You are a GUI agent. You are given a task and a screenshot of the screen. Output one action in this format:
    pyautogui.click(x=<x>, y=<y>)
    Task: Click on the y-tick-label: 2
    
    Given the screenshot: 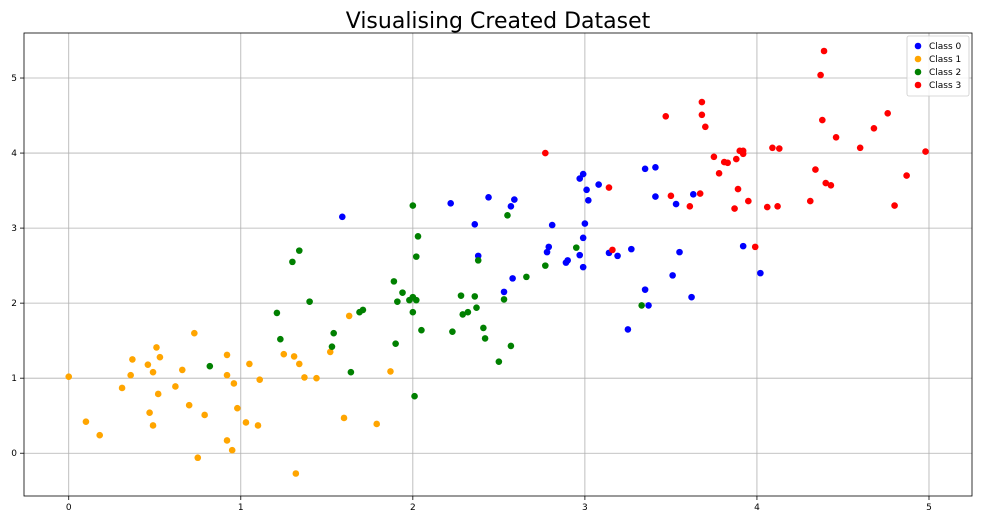 What is the action you would take?
    pyautogui.click(x=14, y=304)
    